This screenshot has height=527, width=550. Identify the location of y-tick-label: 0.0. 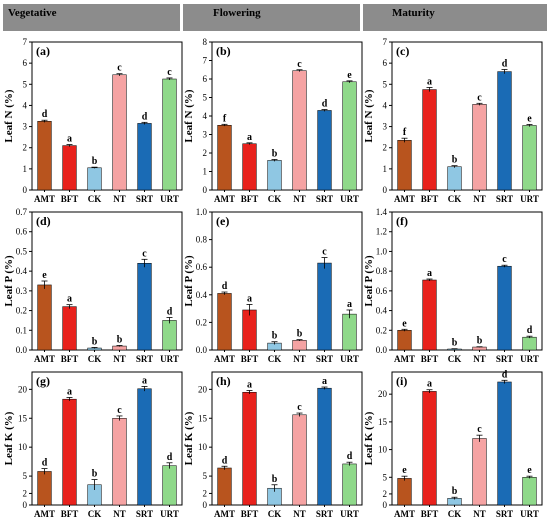
(382, 350).